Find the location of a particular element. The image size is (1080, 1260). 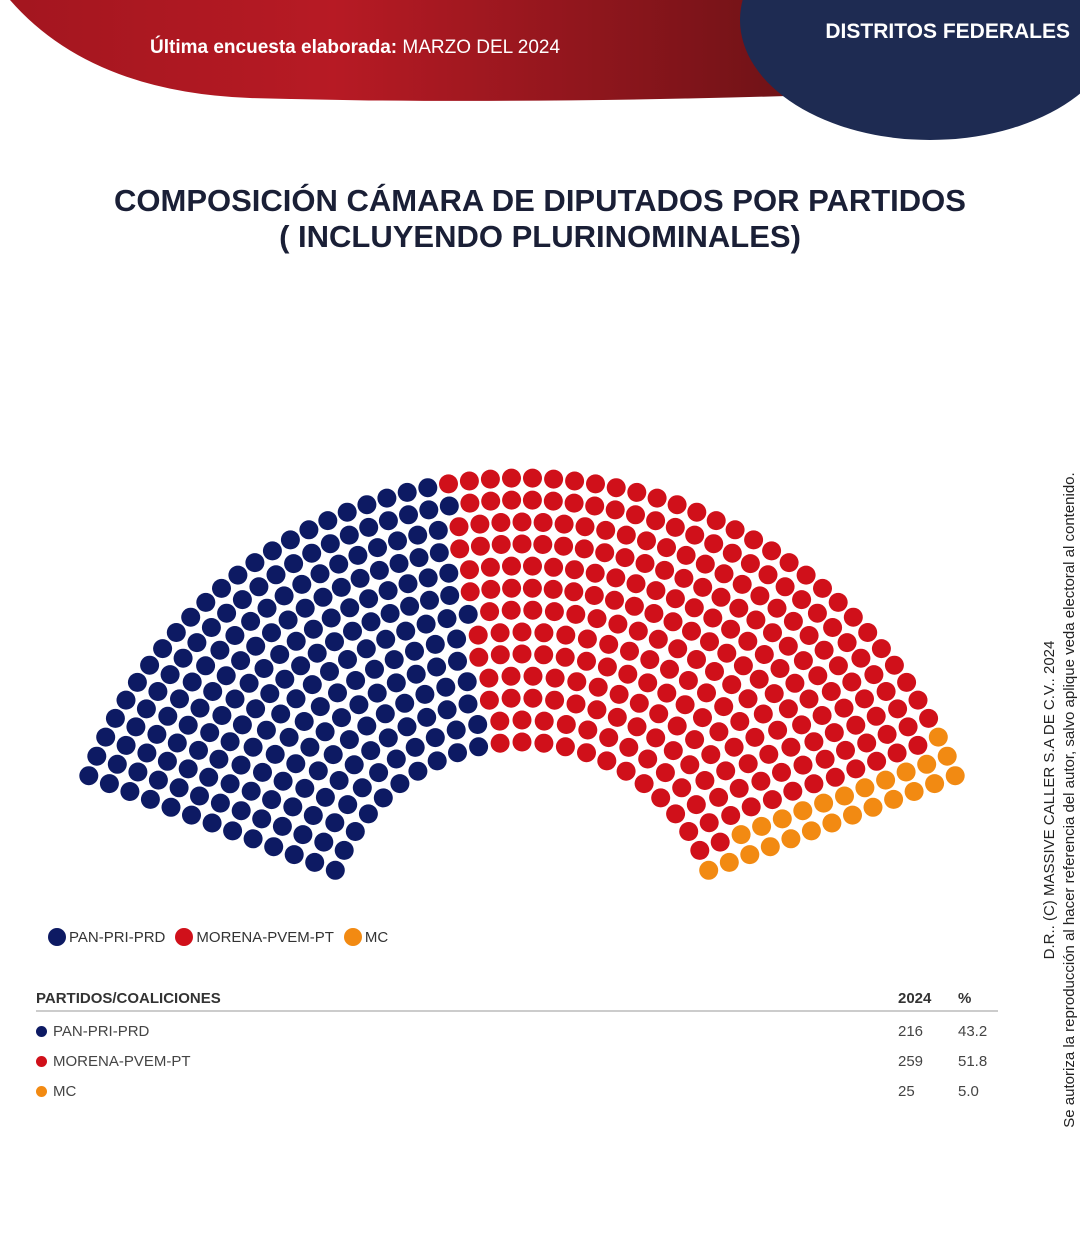

table-row: MORENA-PVEM-PT 259 51.8 is located at coordinates (517, 1061).